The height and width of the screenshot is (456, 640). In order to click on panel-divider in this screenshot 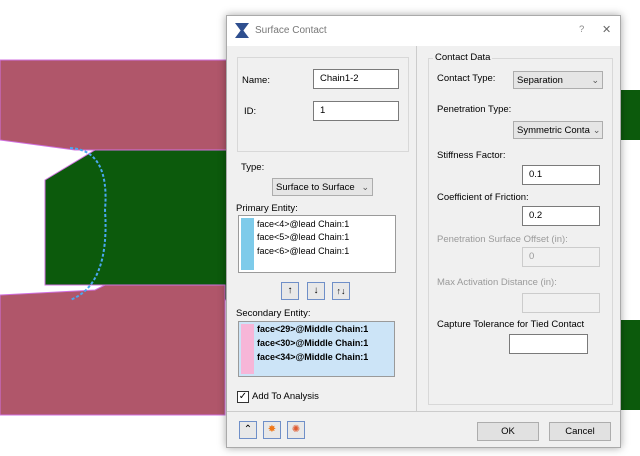, I will do `click(416, 228)`.